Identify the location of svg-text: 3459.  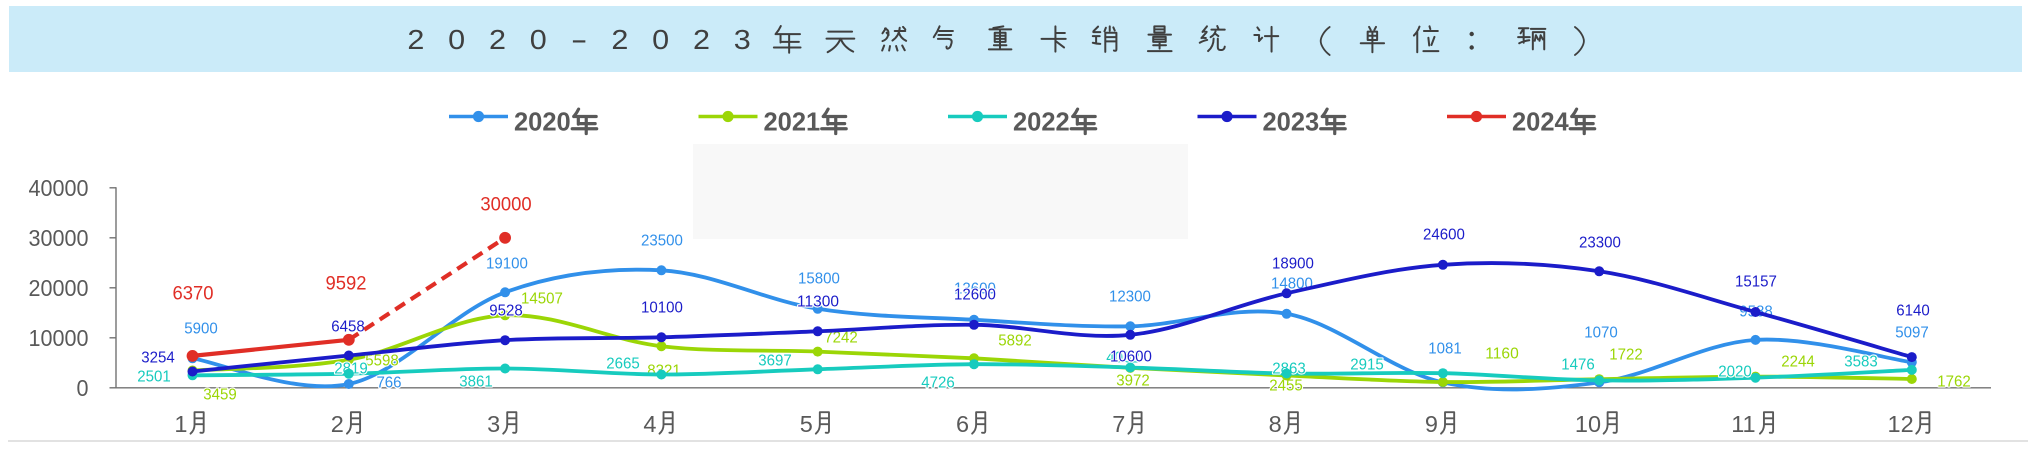
(220, 394).